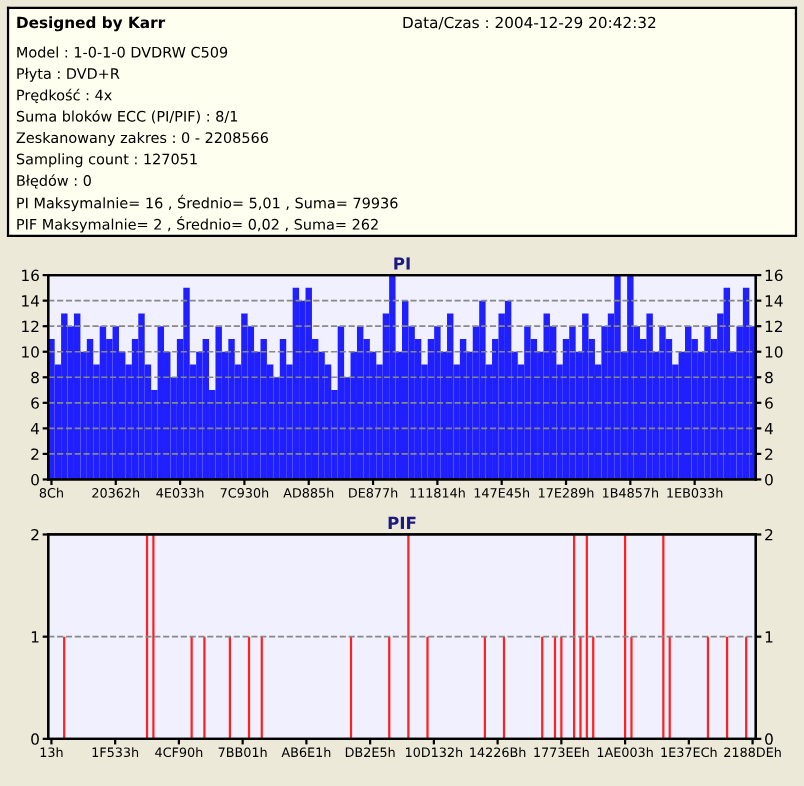 Image resolution: width=804 pixels, height=786 pixels. I want to click on chart-title: PIF, so click(402, 522).